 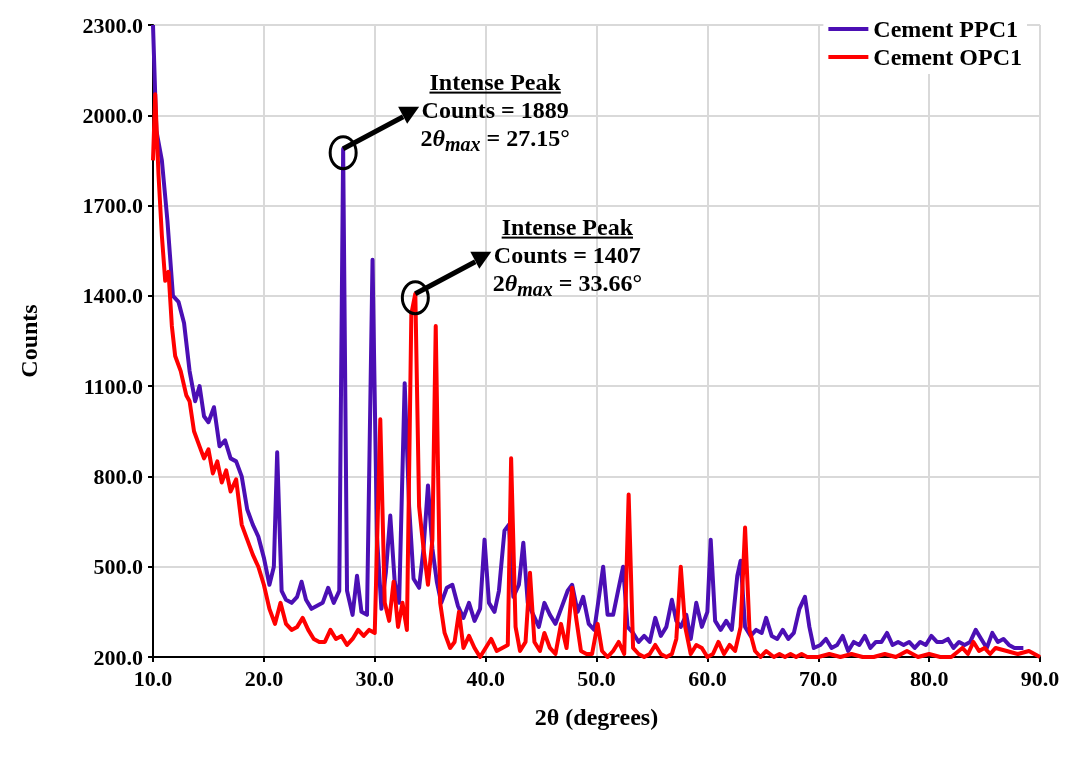 What do you see at coordinates (113, 386) in the screenshot?
I see `y-tick-label: 1100.0` at bounding box center [113, 386].